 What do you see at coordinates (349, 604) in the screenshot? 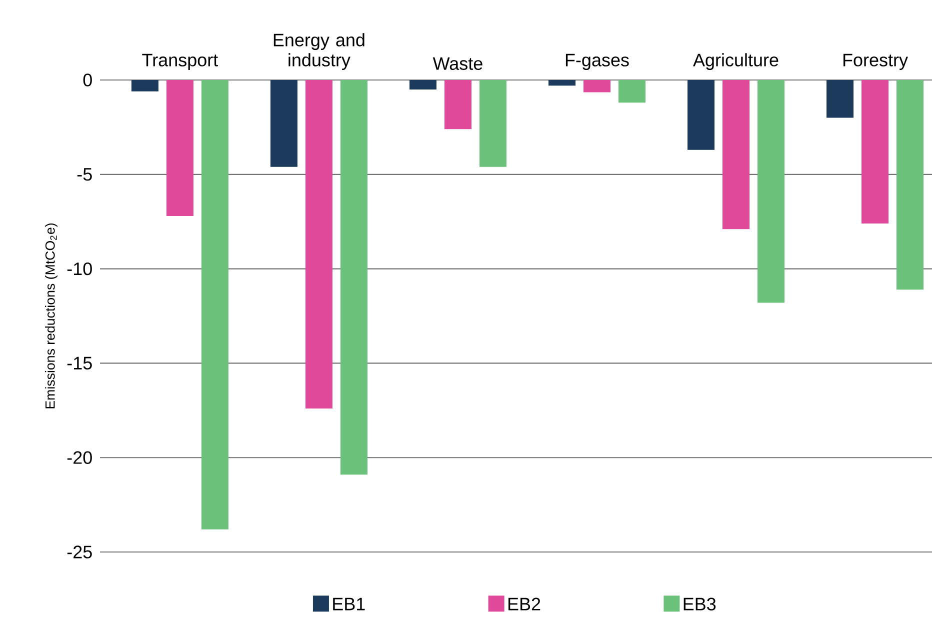
I see `legend-label: EB1` at bounding box center [349, 604].